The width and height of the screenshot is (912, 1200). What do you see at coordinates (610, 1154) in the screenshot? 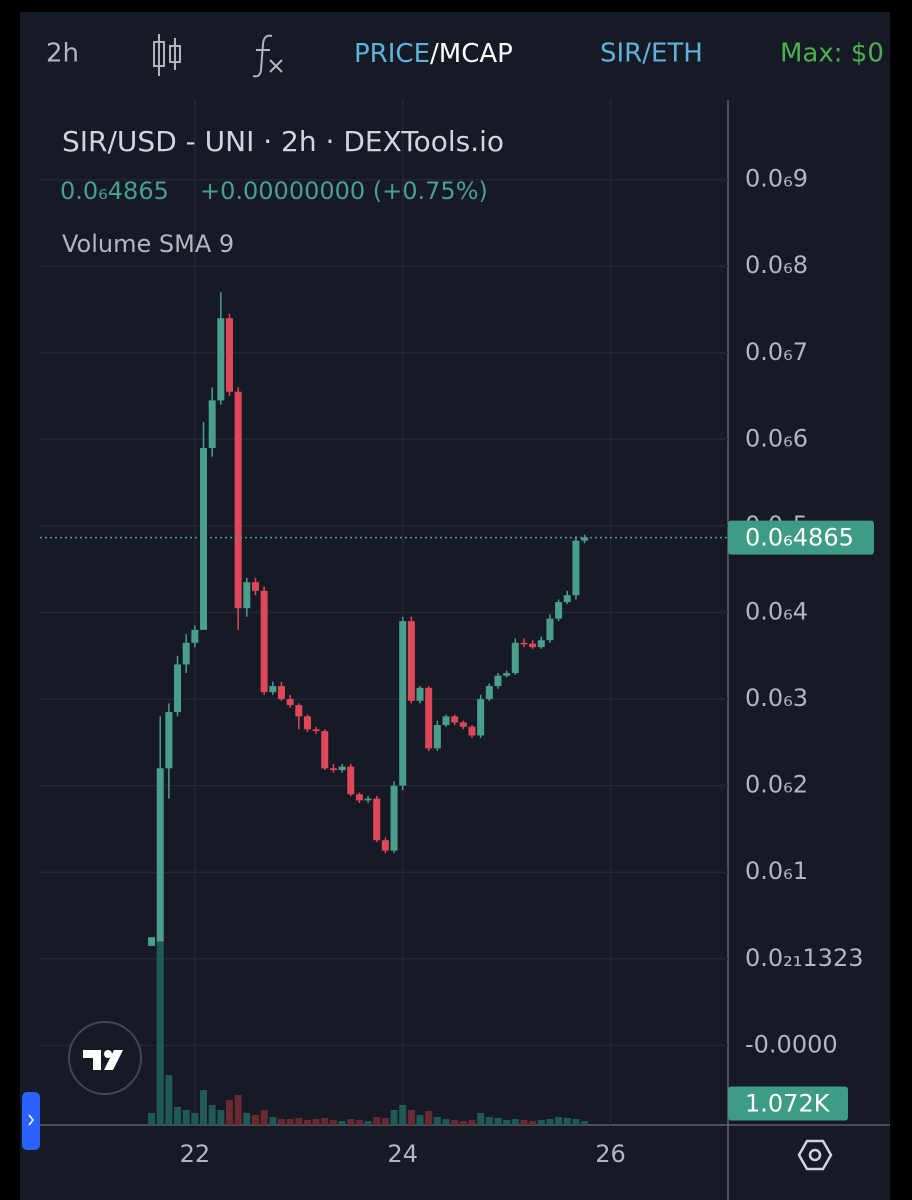
I see `x-tick-label: 26` at bounding box center [610, 1154].